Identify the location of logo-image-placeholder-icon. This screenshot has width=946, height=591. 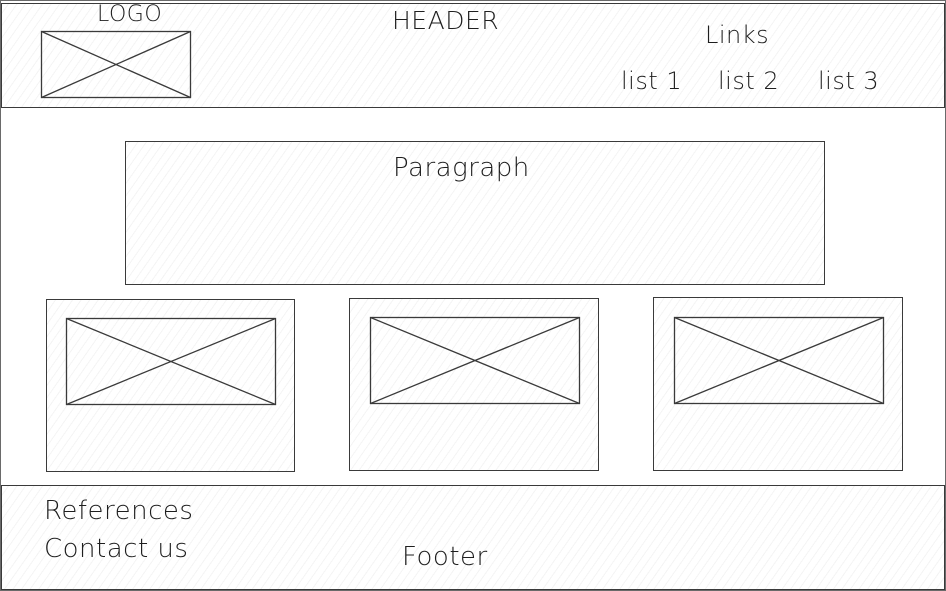
(116, 64).